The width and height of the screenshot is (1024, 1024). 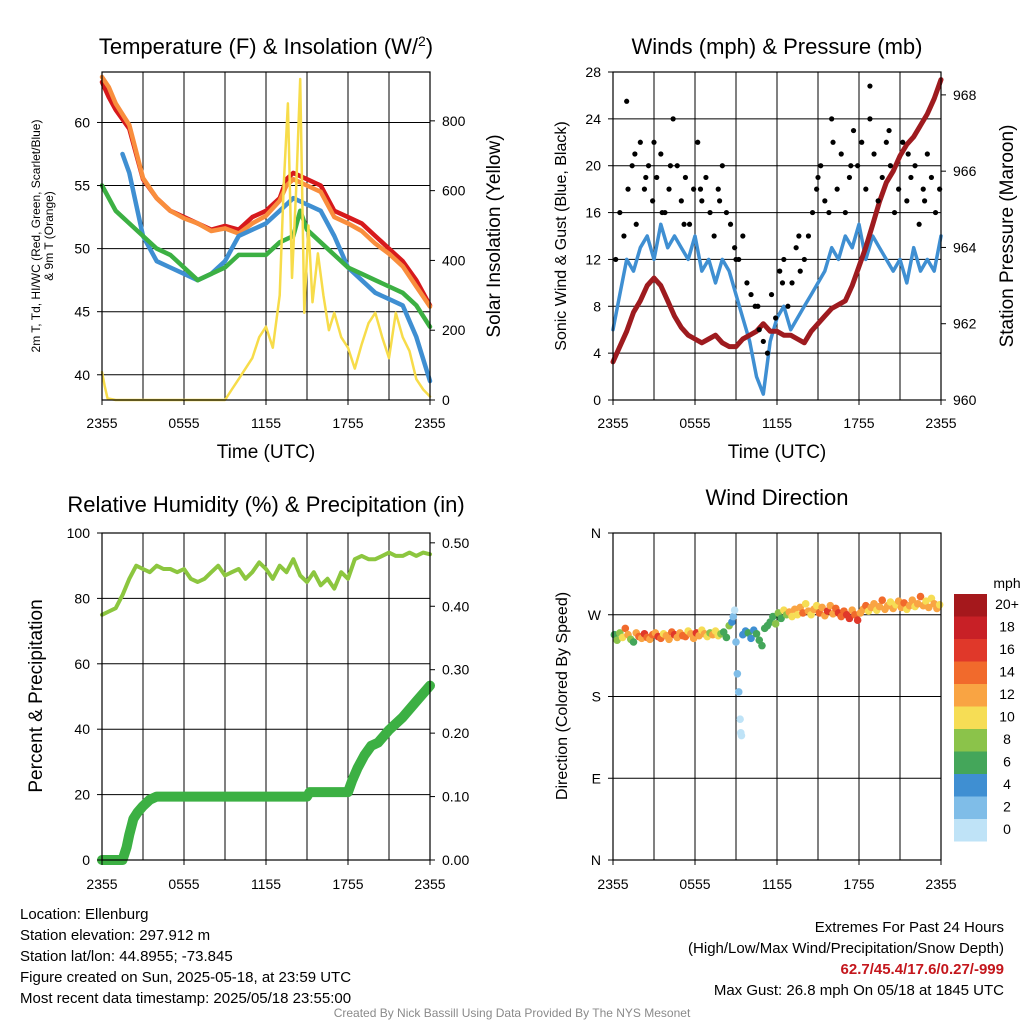 What do you see at coordinates (858, 990) in the screenshot?
I see `max-gust-text: Max Gust: 26.8 mph On 05/18 at 1845 UTC` at bounding box center [858, 990].